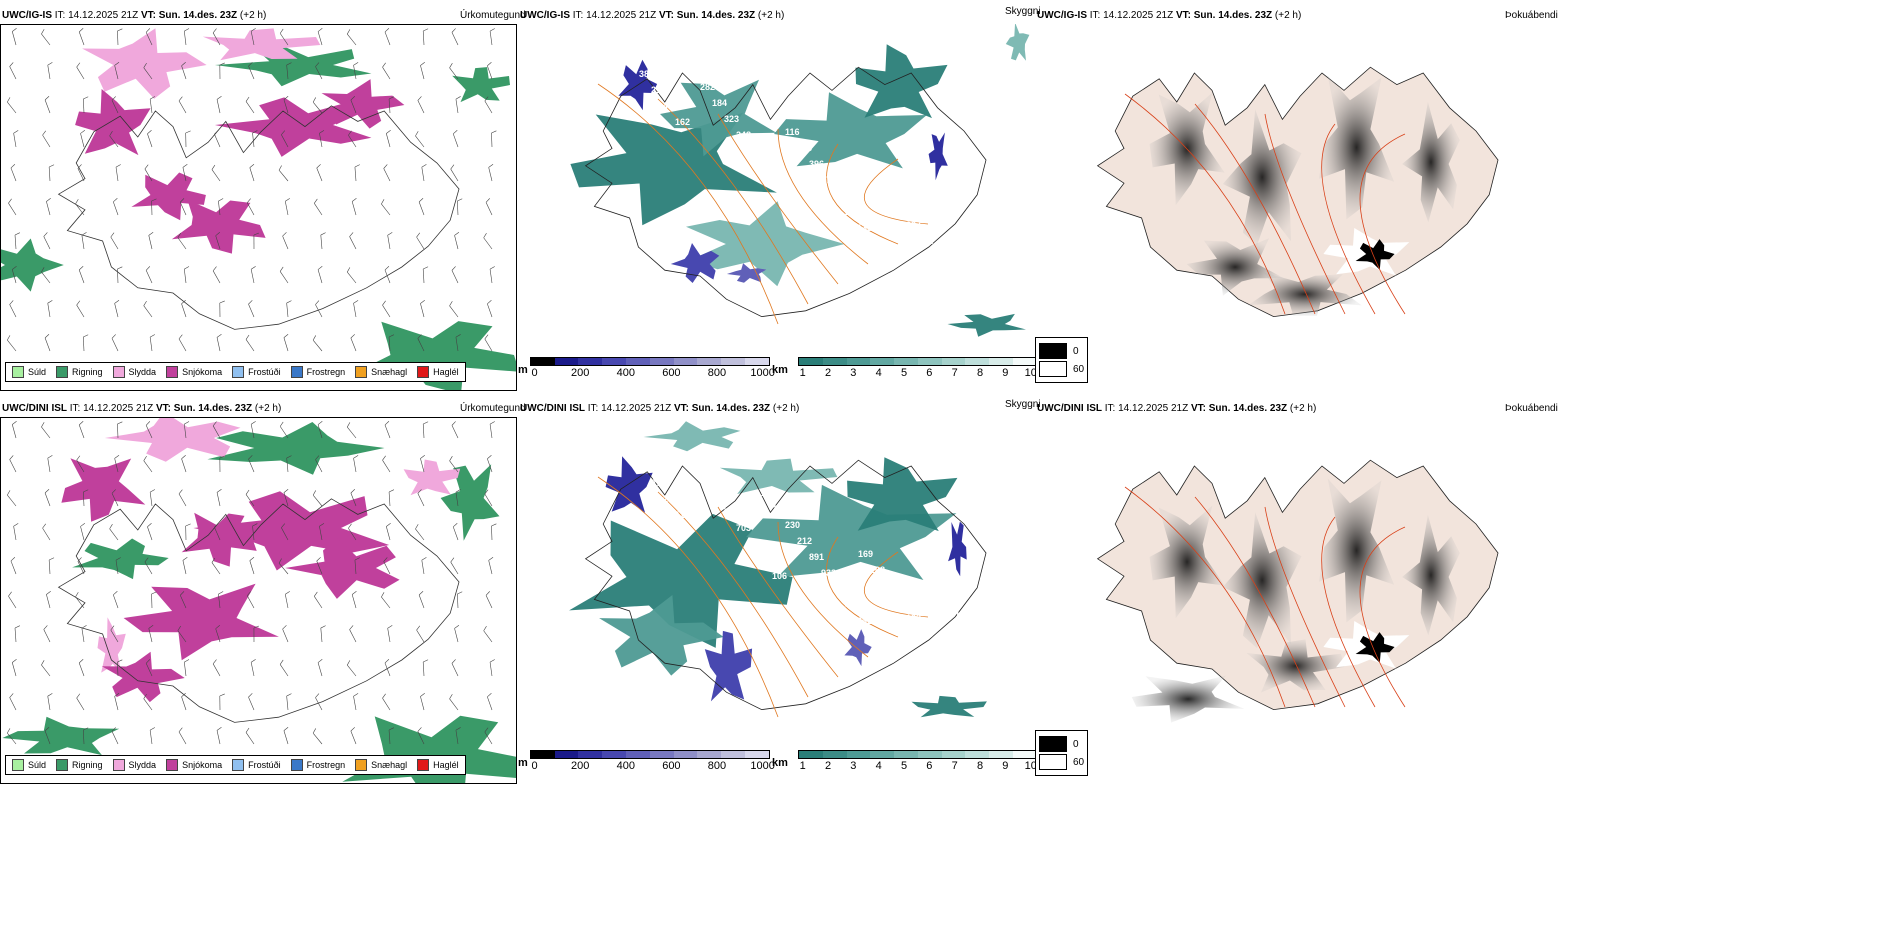  What do you see at coordinates (194, 765) in the screenshot?
I see `precip-legend-item: Snjókoma` at bounding box center [194, 765].